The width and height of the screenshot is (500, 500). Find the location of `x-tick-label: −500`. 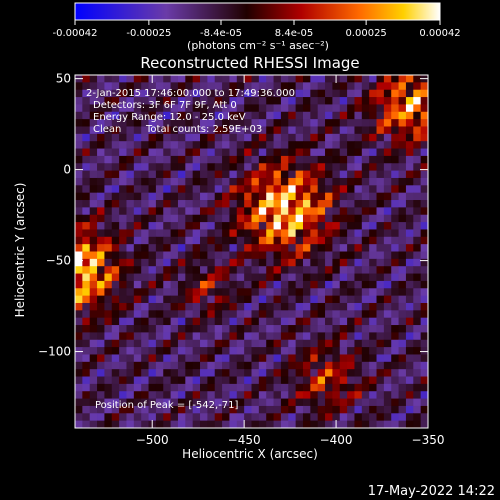

x-tick-label: −500 is located at coordinates (152, 440).